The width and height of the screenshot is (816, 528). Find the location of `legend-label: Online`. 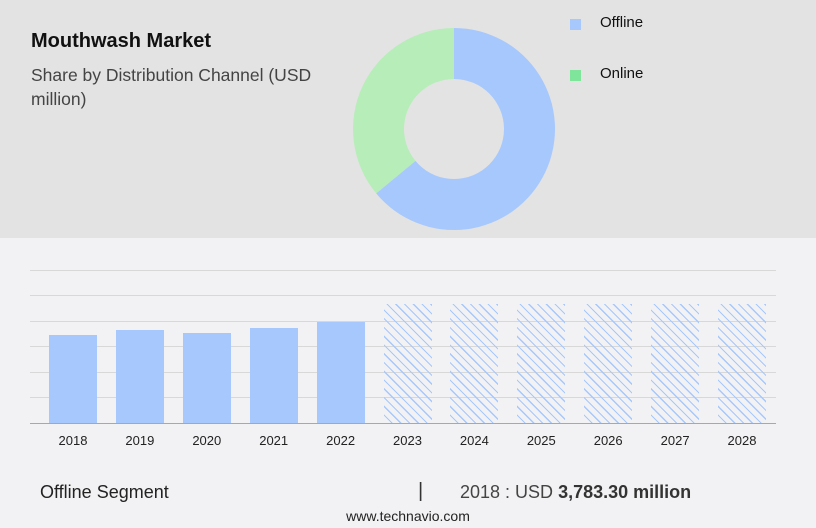

legend-label: Online is located at coordinates (622, 73).